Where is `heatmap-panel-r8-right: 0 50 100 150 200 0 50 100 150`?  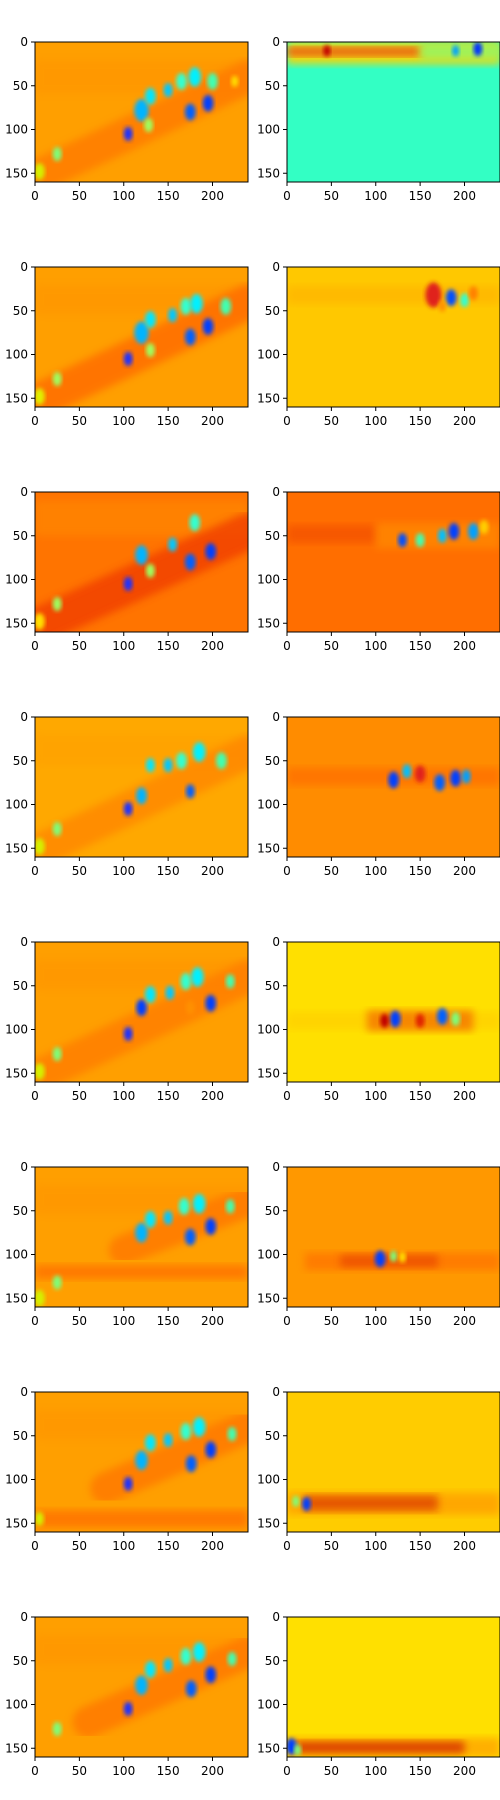 heatmap-panel-r8-right: 0 50 100 150 200 0 50 100 150 is located at coordinates (378, 1694).